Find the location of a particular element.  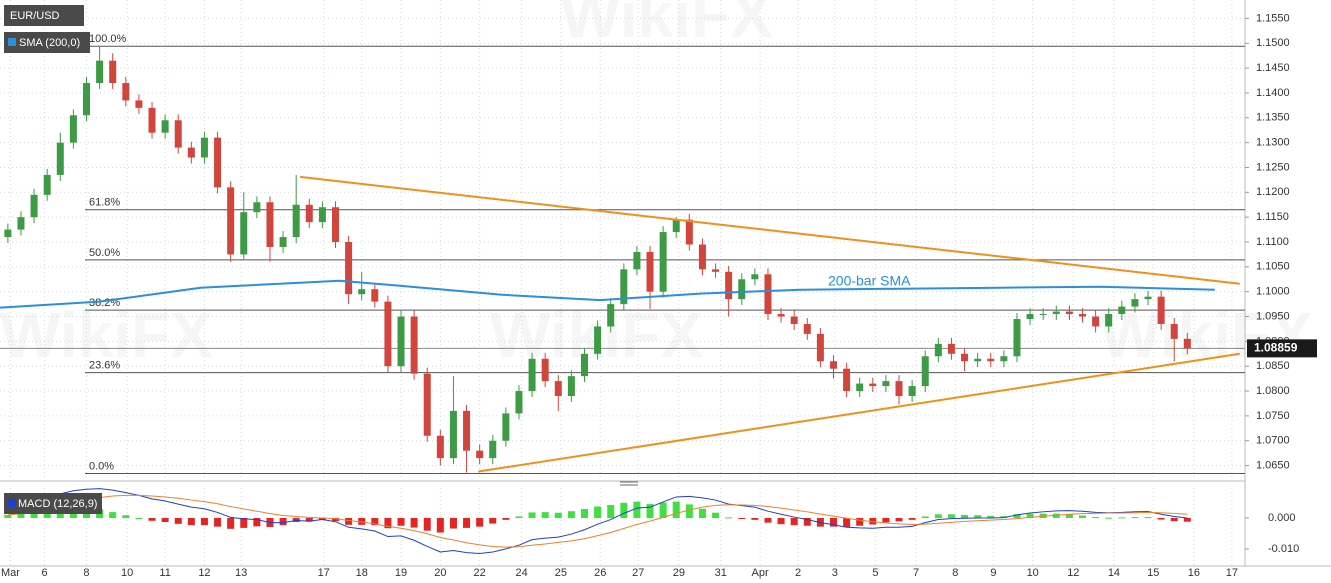

x-tick-label: 14 is located at coordinates (1114, 573).